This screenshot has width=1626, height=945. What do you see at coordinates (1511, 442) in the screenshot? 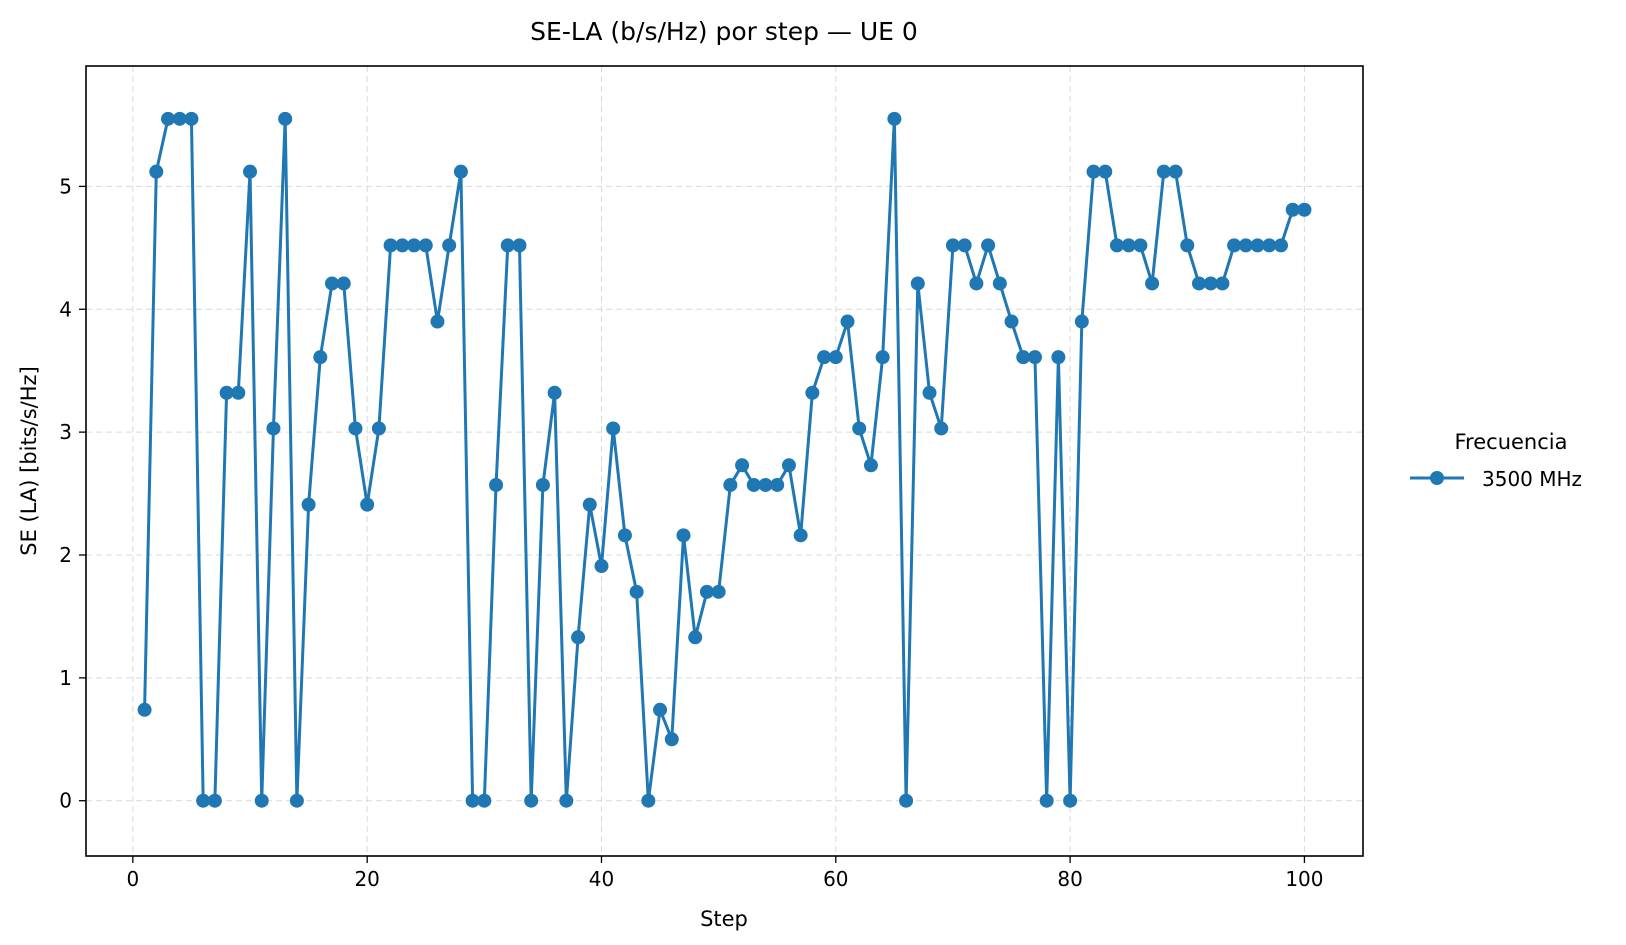
I see `legend-title: Frecuencia` at bounding box center [1511, 442].